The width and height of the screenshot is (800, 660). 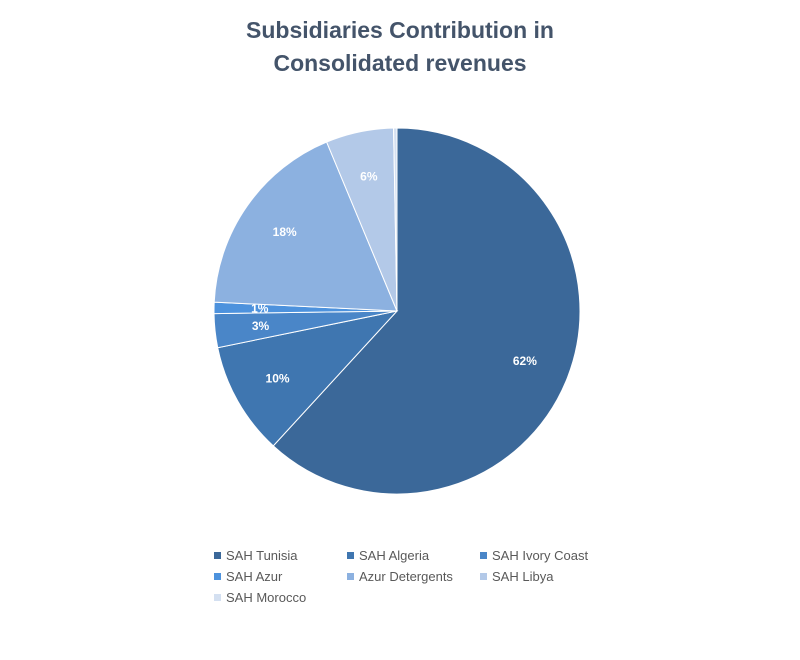 I want to click on legend-item-sah-tunisia: SAH Tunisia, so click(x=256, y=555).